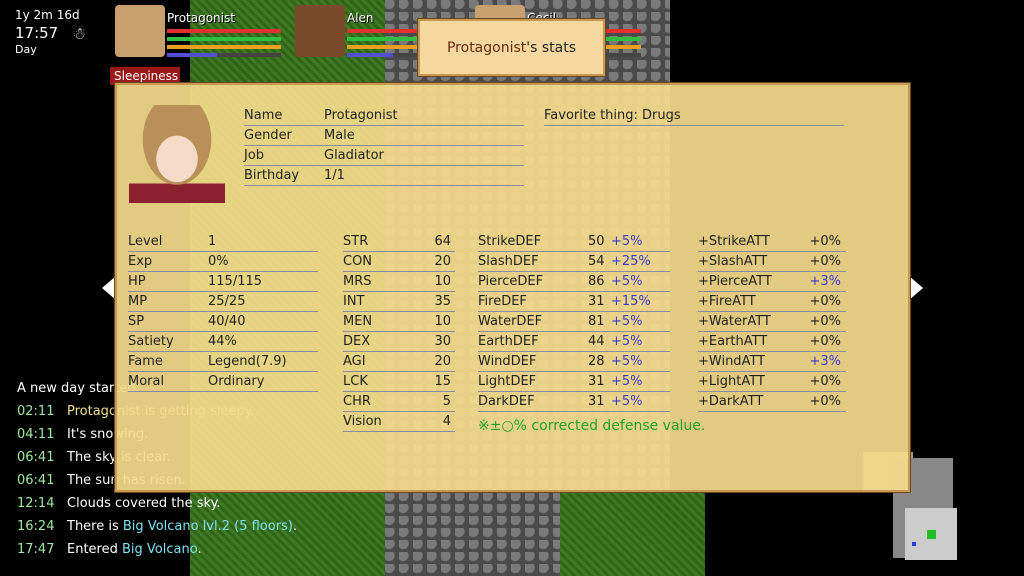 The image size is (1024, 576). I want to click on log-text: There is, so click(95, 526).